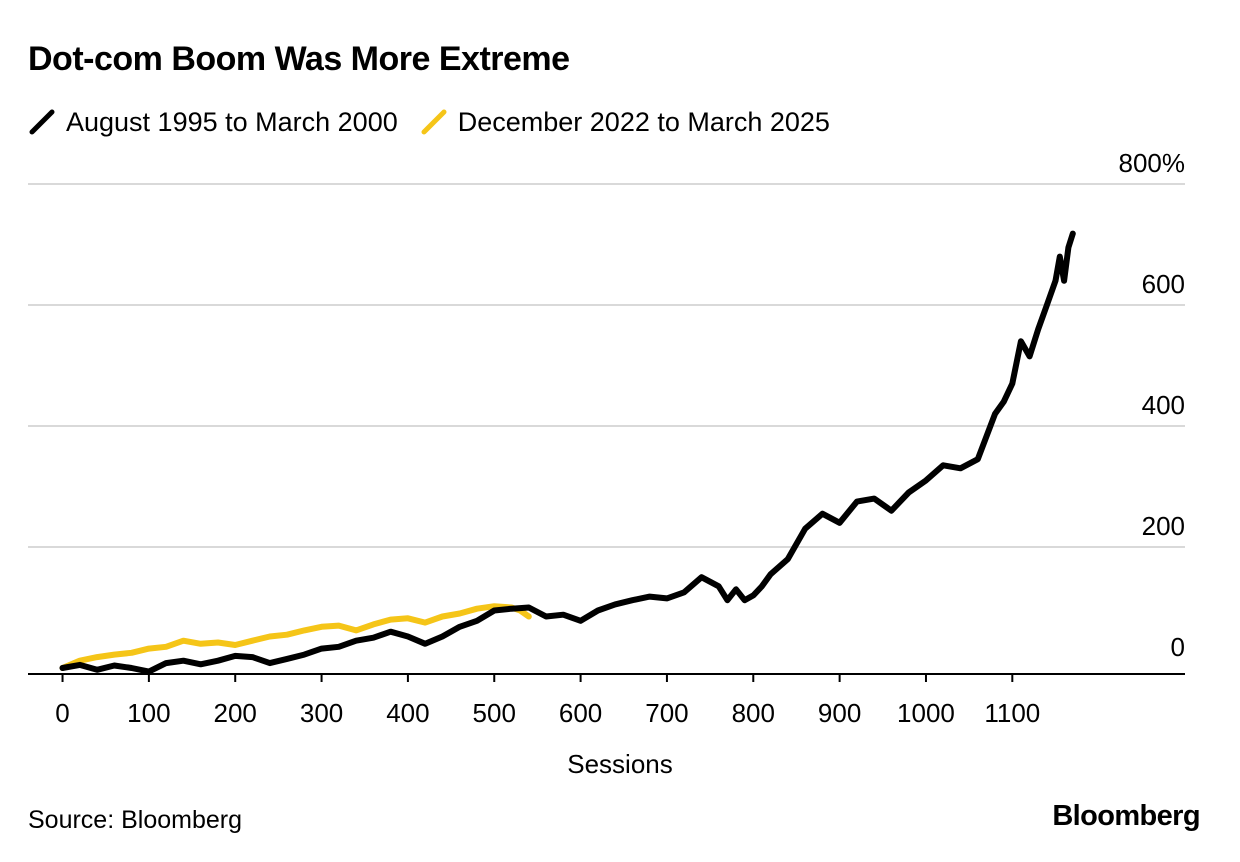 The image size is (1240, 862). Describe the element at coordinates (839, 713) in the screenshot. I see `x-tick-label-900: 900` at that location.